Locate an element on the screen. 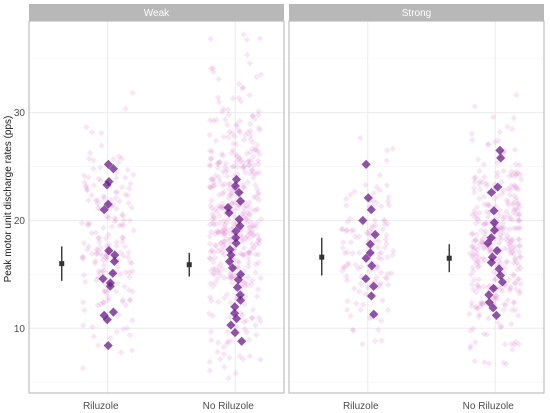  mean-marker is located at coordinates (62, 264).